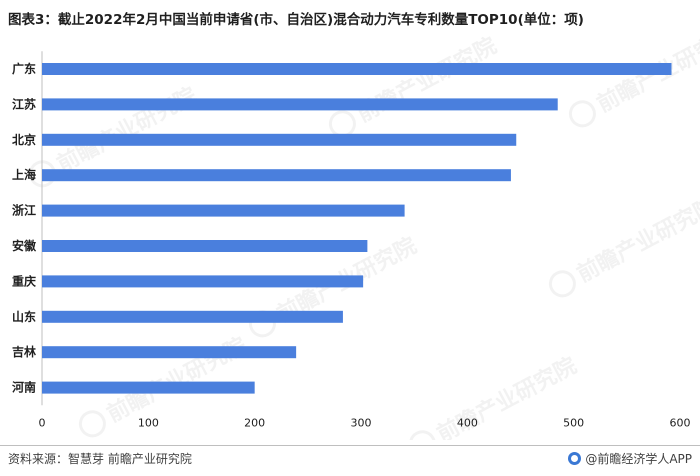 Image resolution: width=700 pixels, height=476 pixels. I want to click on y-tick-label: 重庆, so click(24, 280).